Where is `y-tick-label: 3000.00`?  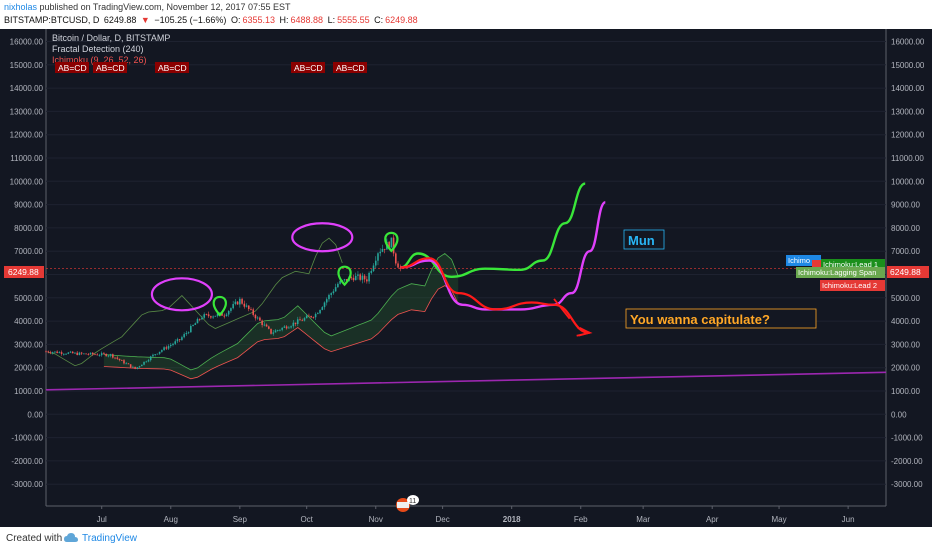
y-tick-label: 3000.00 is located at coordinates (28, 344).